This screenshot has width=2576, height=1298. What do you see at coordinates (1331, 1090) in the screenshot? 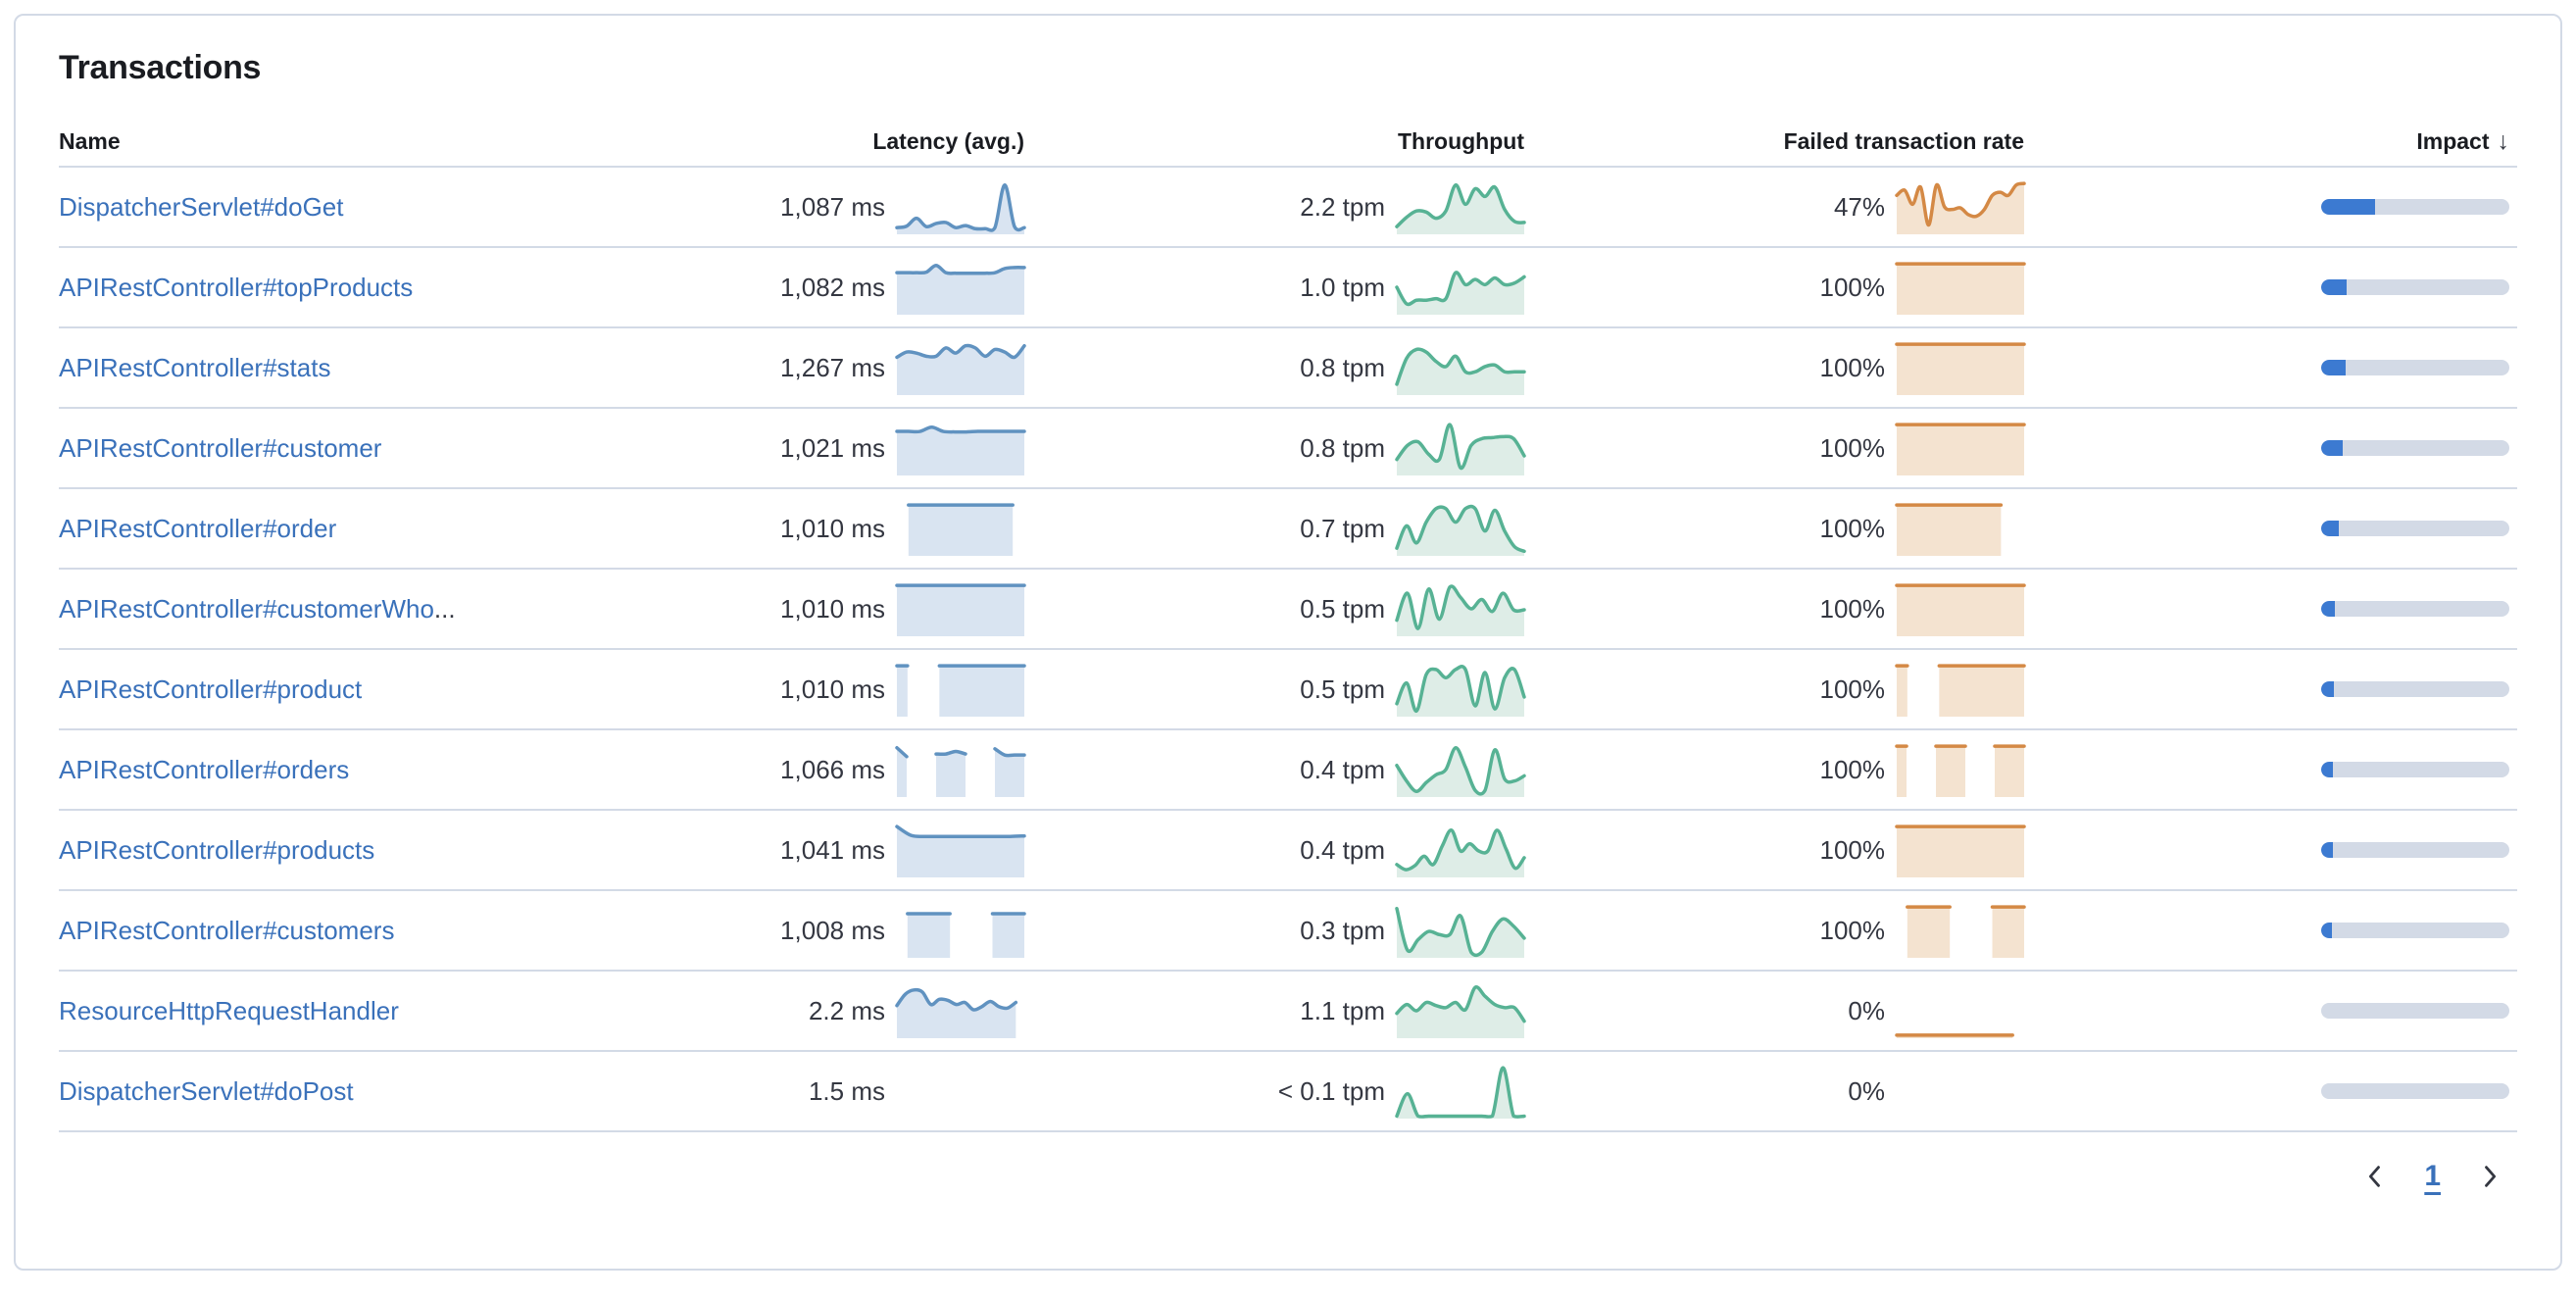
I see `throughput-value: < 0.1 tpm` at bounding box center [1331, 1090].